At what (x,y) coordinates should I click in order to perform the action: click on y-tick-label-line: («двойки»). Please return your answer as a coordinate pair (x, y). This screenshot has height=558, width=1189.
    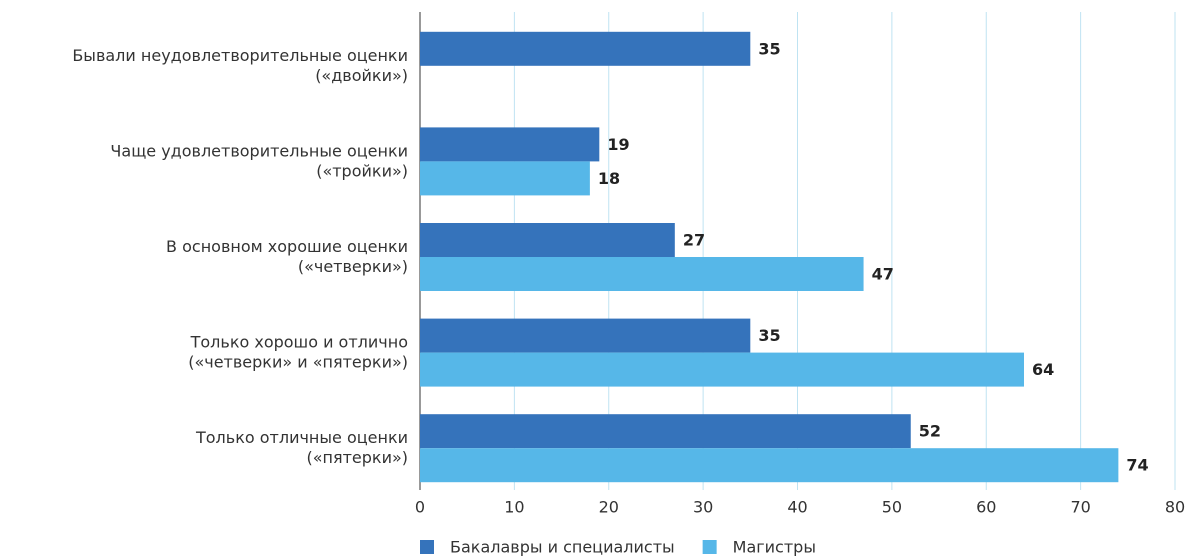
    Looking at the image, I should click on (361, 74).